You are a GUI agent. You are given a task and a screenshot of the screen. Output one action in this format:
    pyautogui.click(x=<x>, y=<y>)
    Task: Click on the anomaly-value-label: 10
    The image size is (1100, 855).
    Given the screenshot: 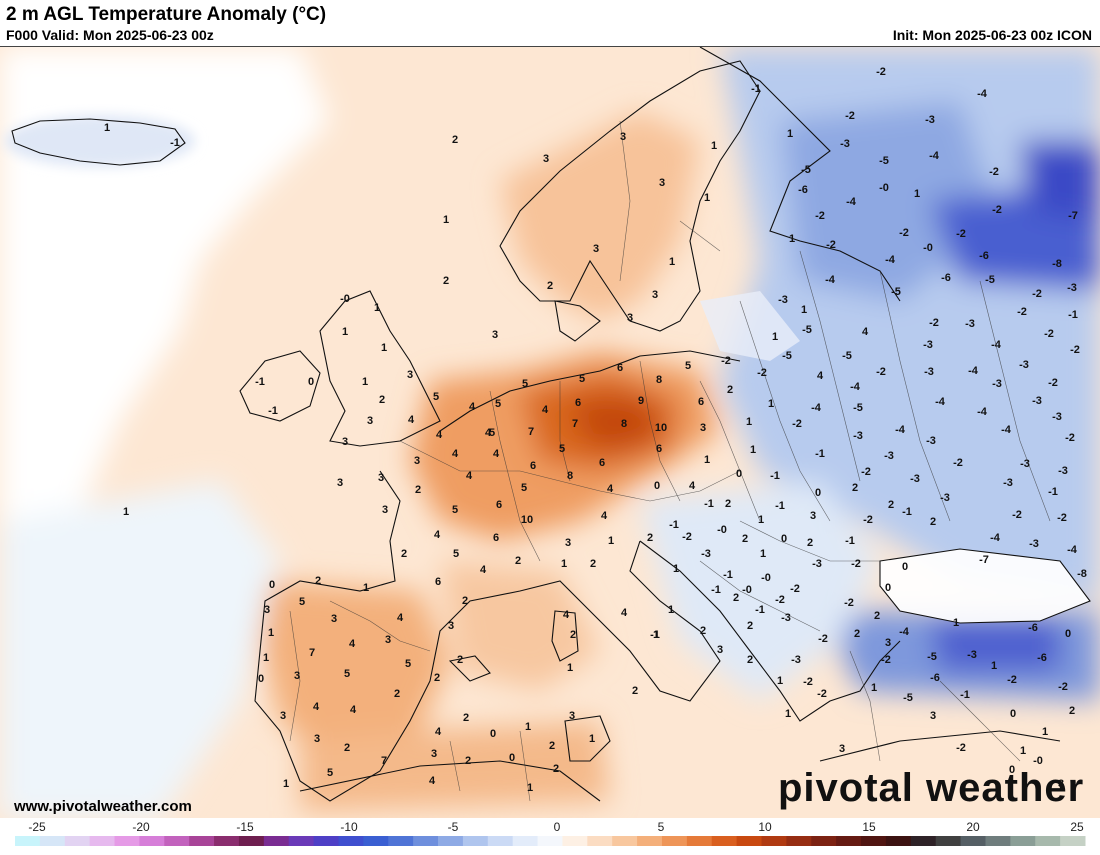 What is the action you would take?
    pyautogui.click(x=661, y=428)
    